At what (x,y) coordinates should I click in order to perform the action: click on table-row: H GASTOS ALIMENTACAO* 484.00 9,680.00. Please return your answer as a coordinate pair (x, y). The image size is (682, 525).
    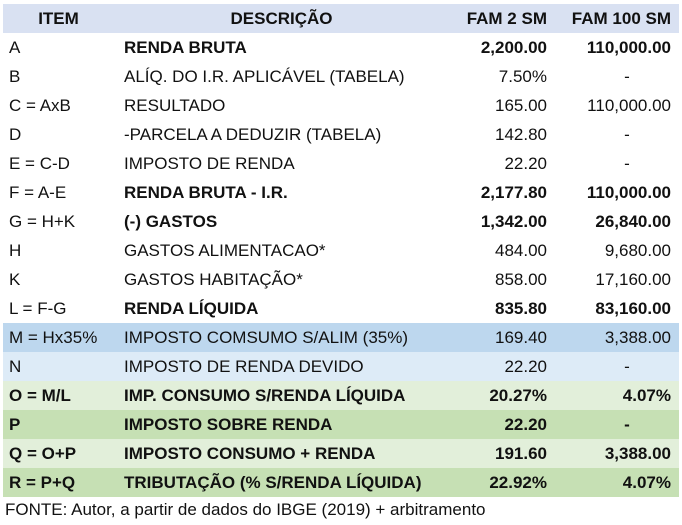
    Looking at the image, I should click on (341, 250).